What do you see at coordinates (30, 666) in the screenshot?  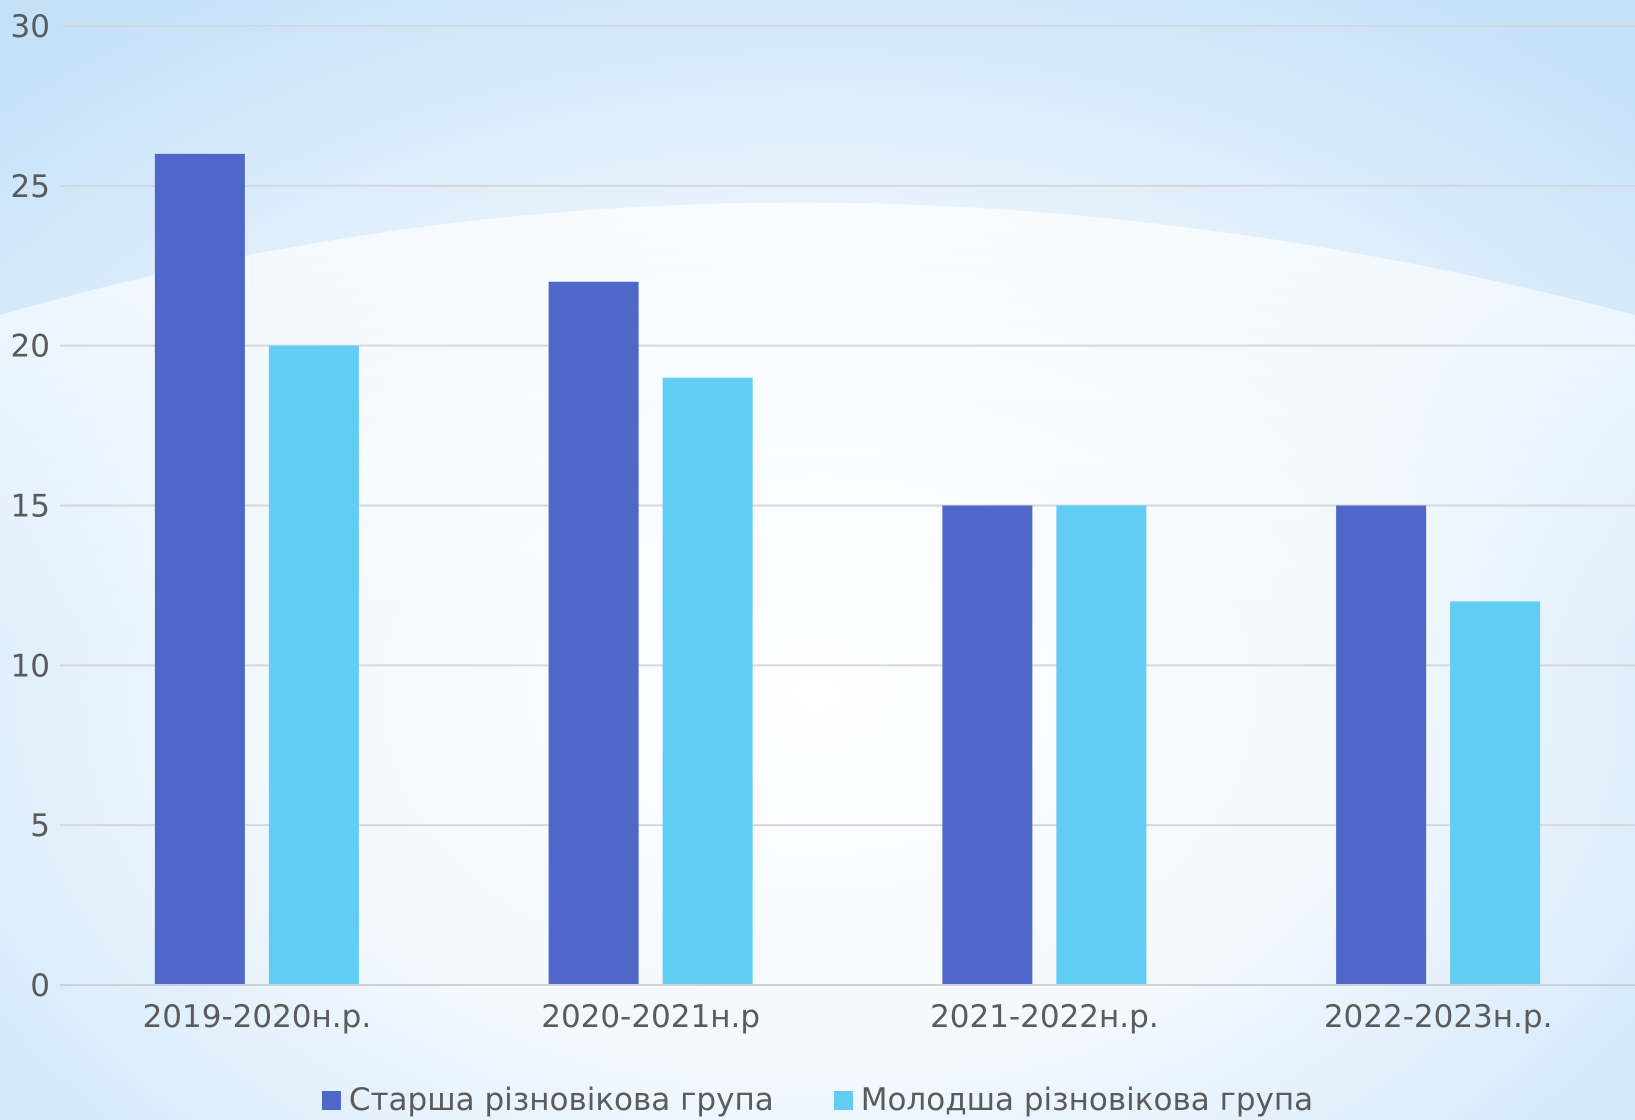 I see `y-tick-label-10: 10` at bounding box center [30, 666].